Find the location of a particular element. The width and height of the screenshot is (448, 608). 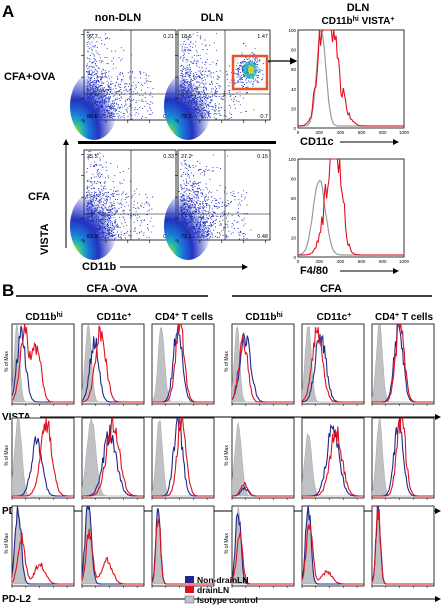

quadrant-tr: 0.15 is located at coordinates (262, 157).